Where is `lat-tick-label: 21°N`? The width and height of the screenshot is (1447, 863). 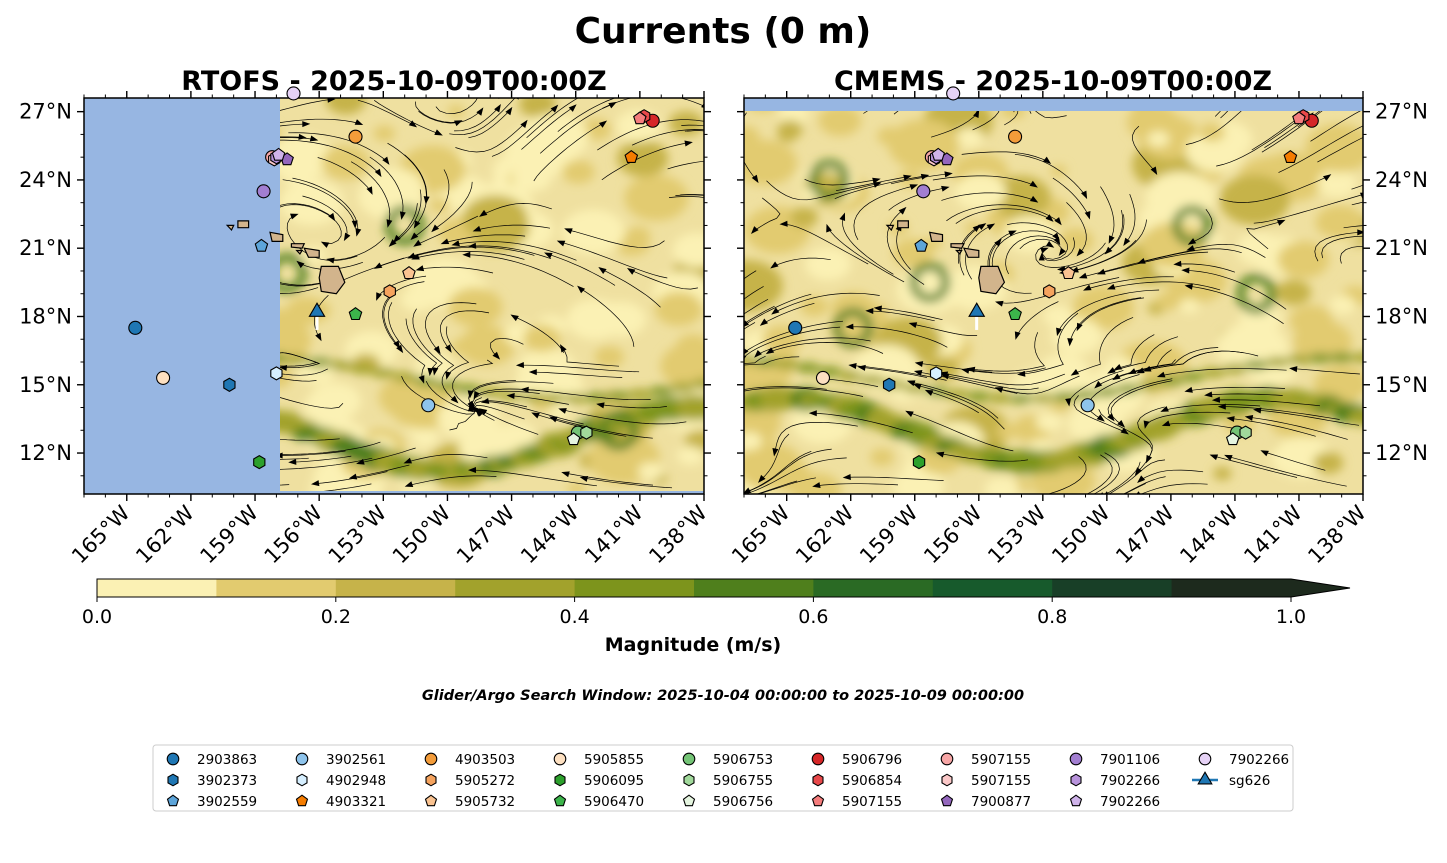
lat-tick-label: 21°N is located at coordinates (1401, 248).